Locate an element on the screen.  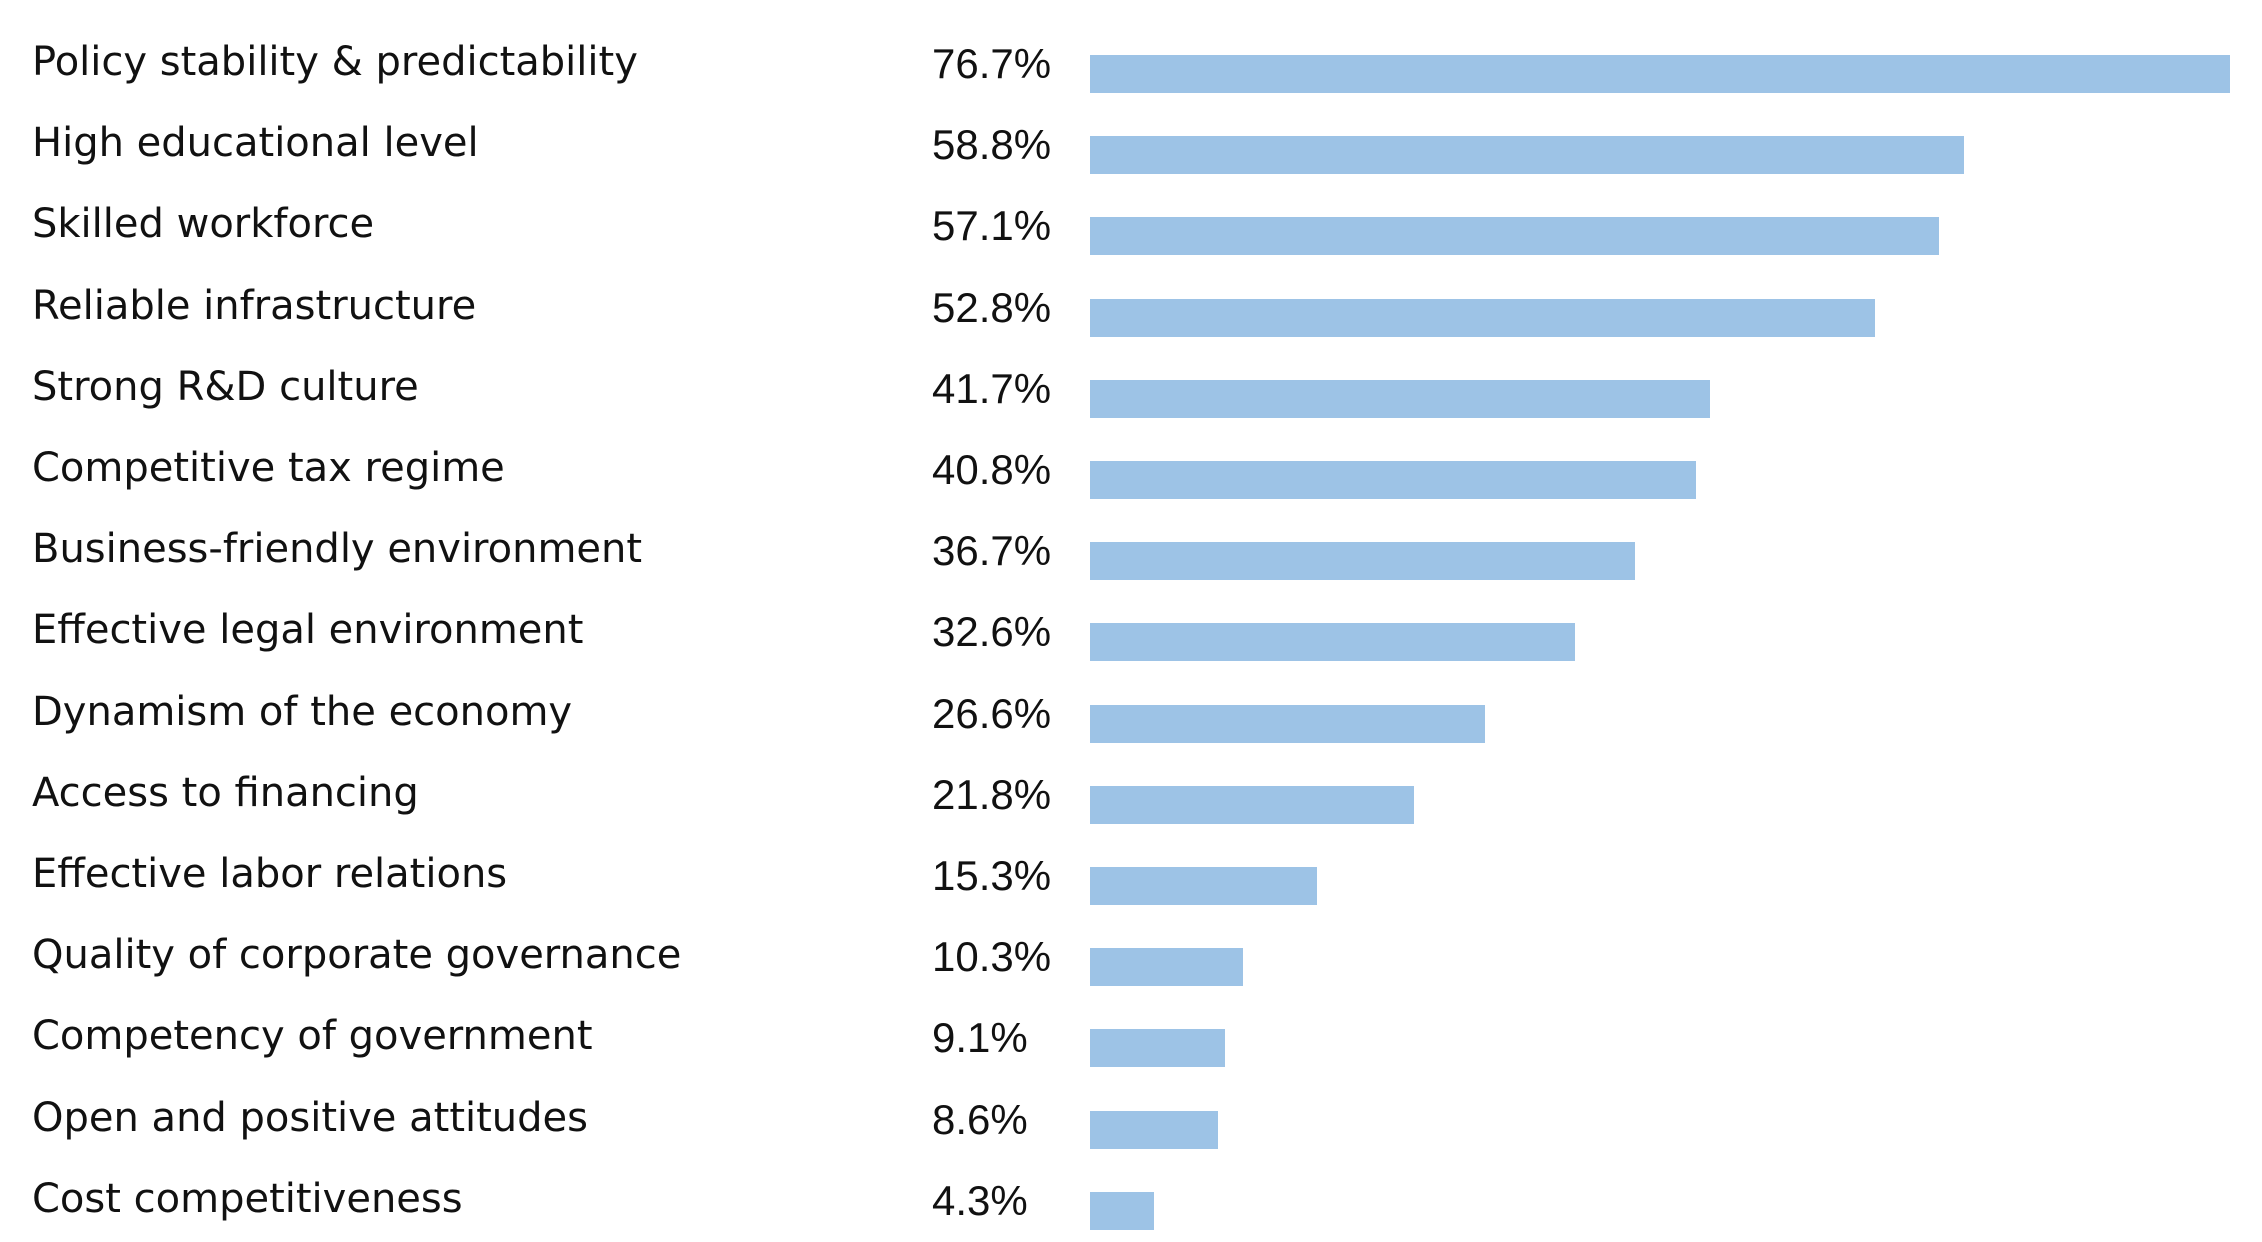
data-value-label: 36.7% is located at coordinates (992, 551).